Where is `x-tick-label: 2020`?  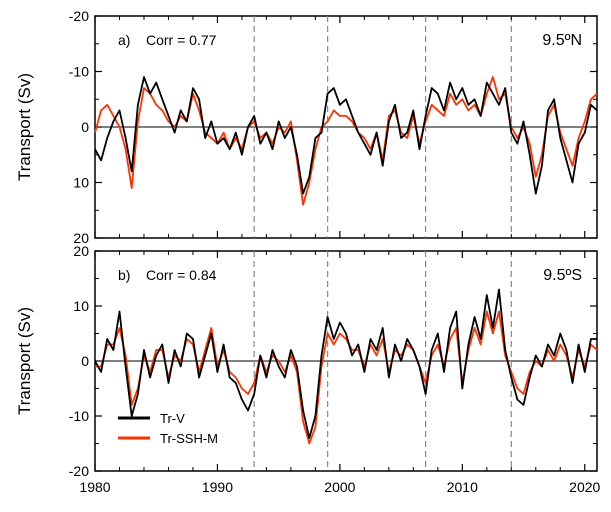
x-tick-label: 2020 is located at coordinates (584, 487).